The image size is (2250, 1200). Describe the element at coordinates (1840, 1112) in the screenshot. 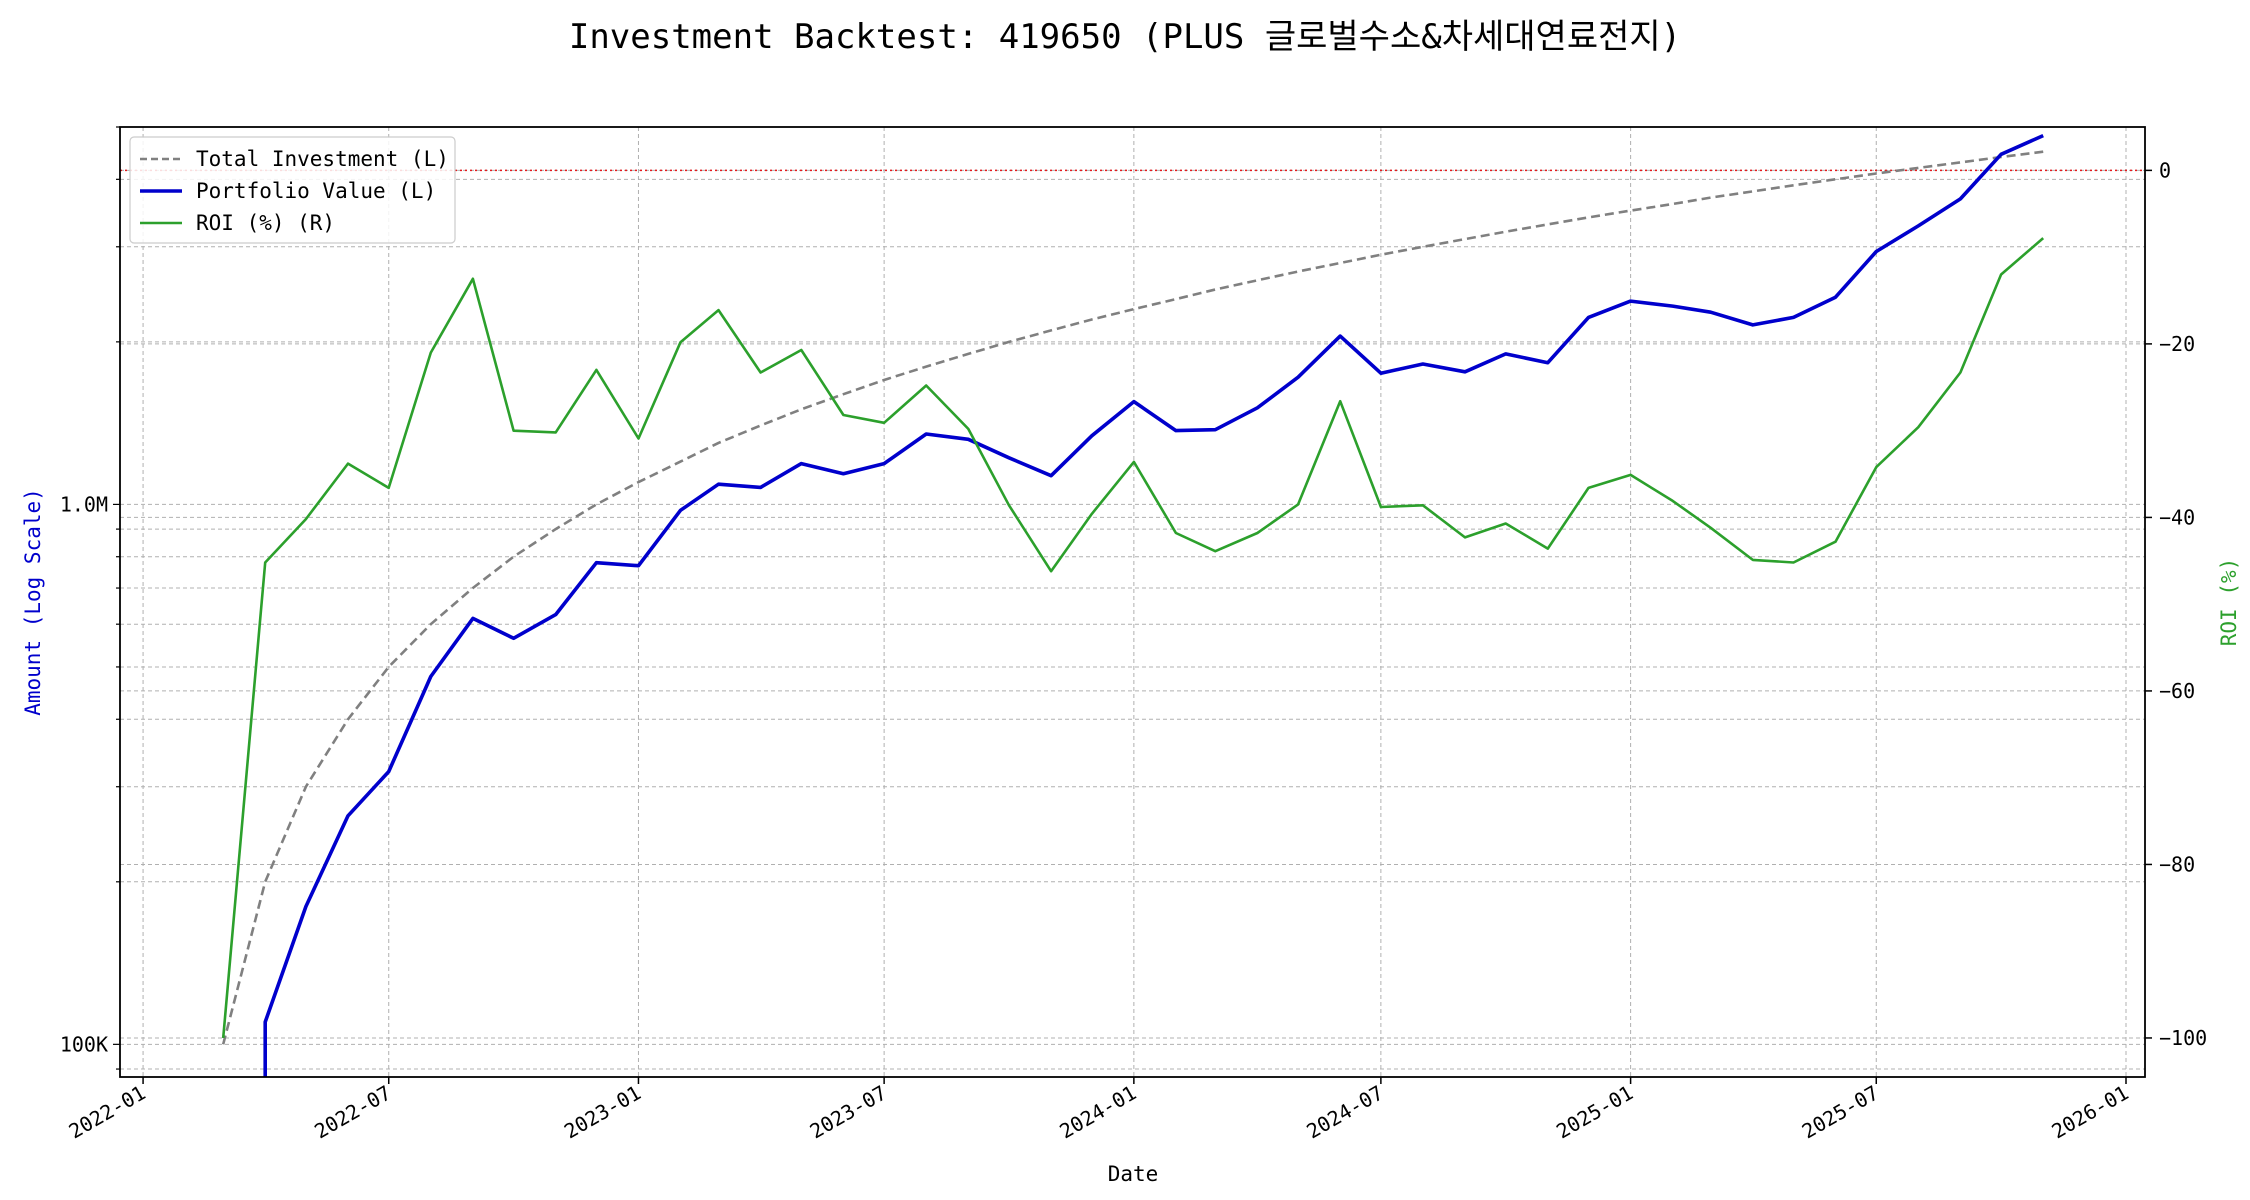

I see `x-tick-label: 2025-07` at that location.